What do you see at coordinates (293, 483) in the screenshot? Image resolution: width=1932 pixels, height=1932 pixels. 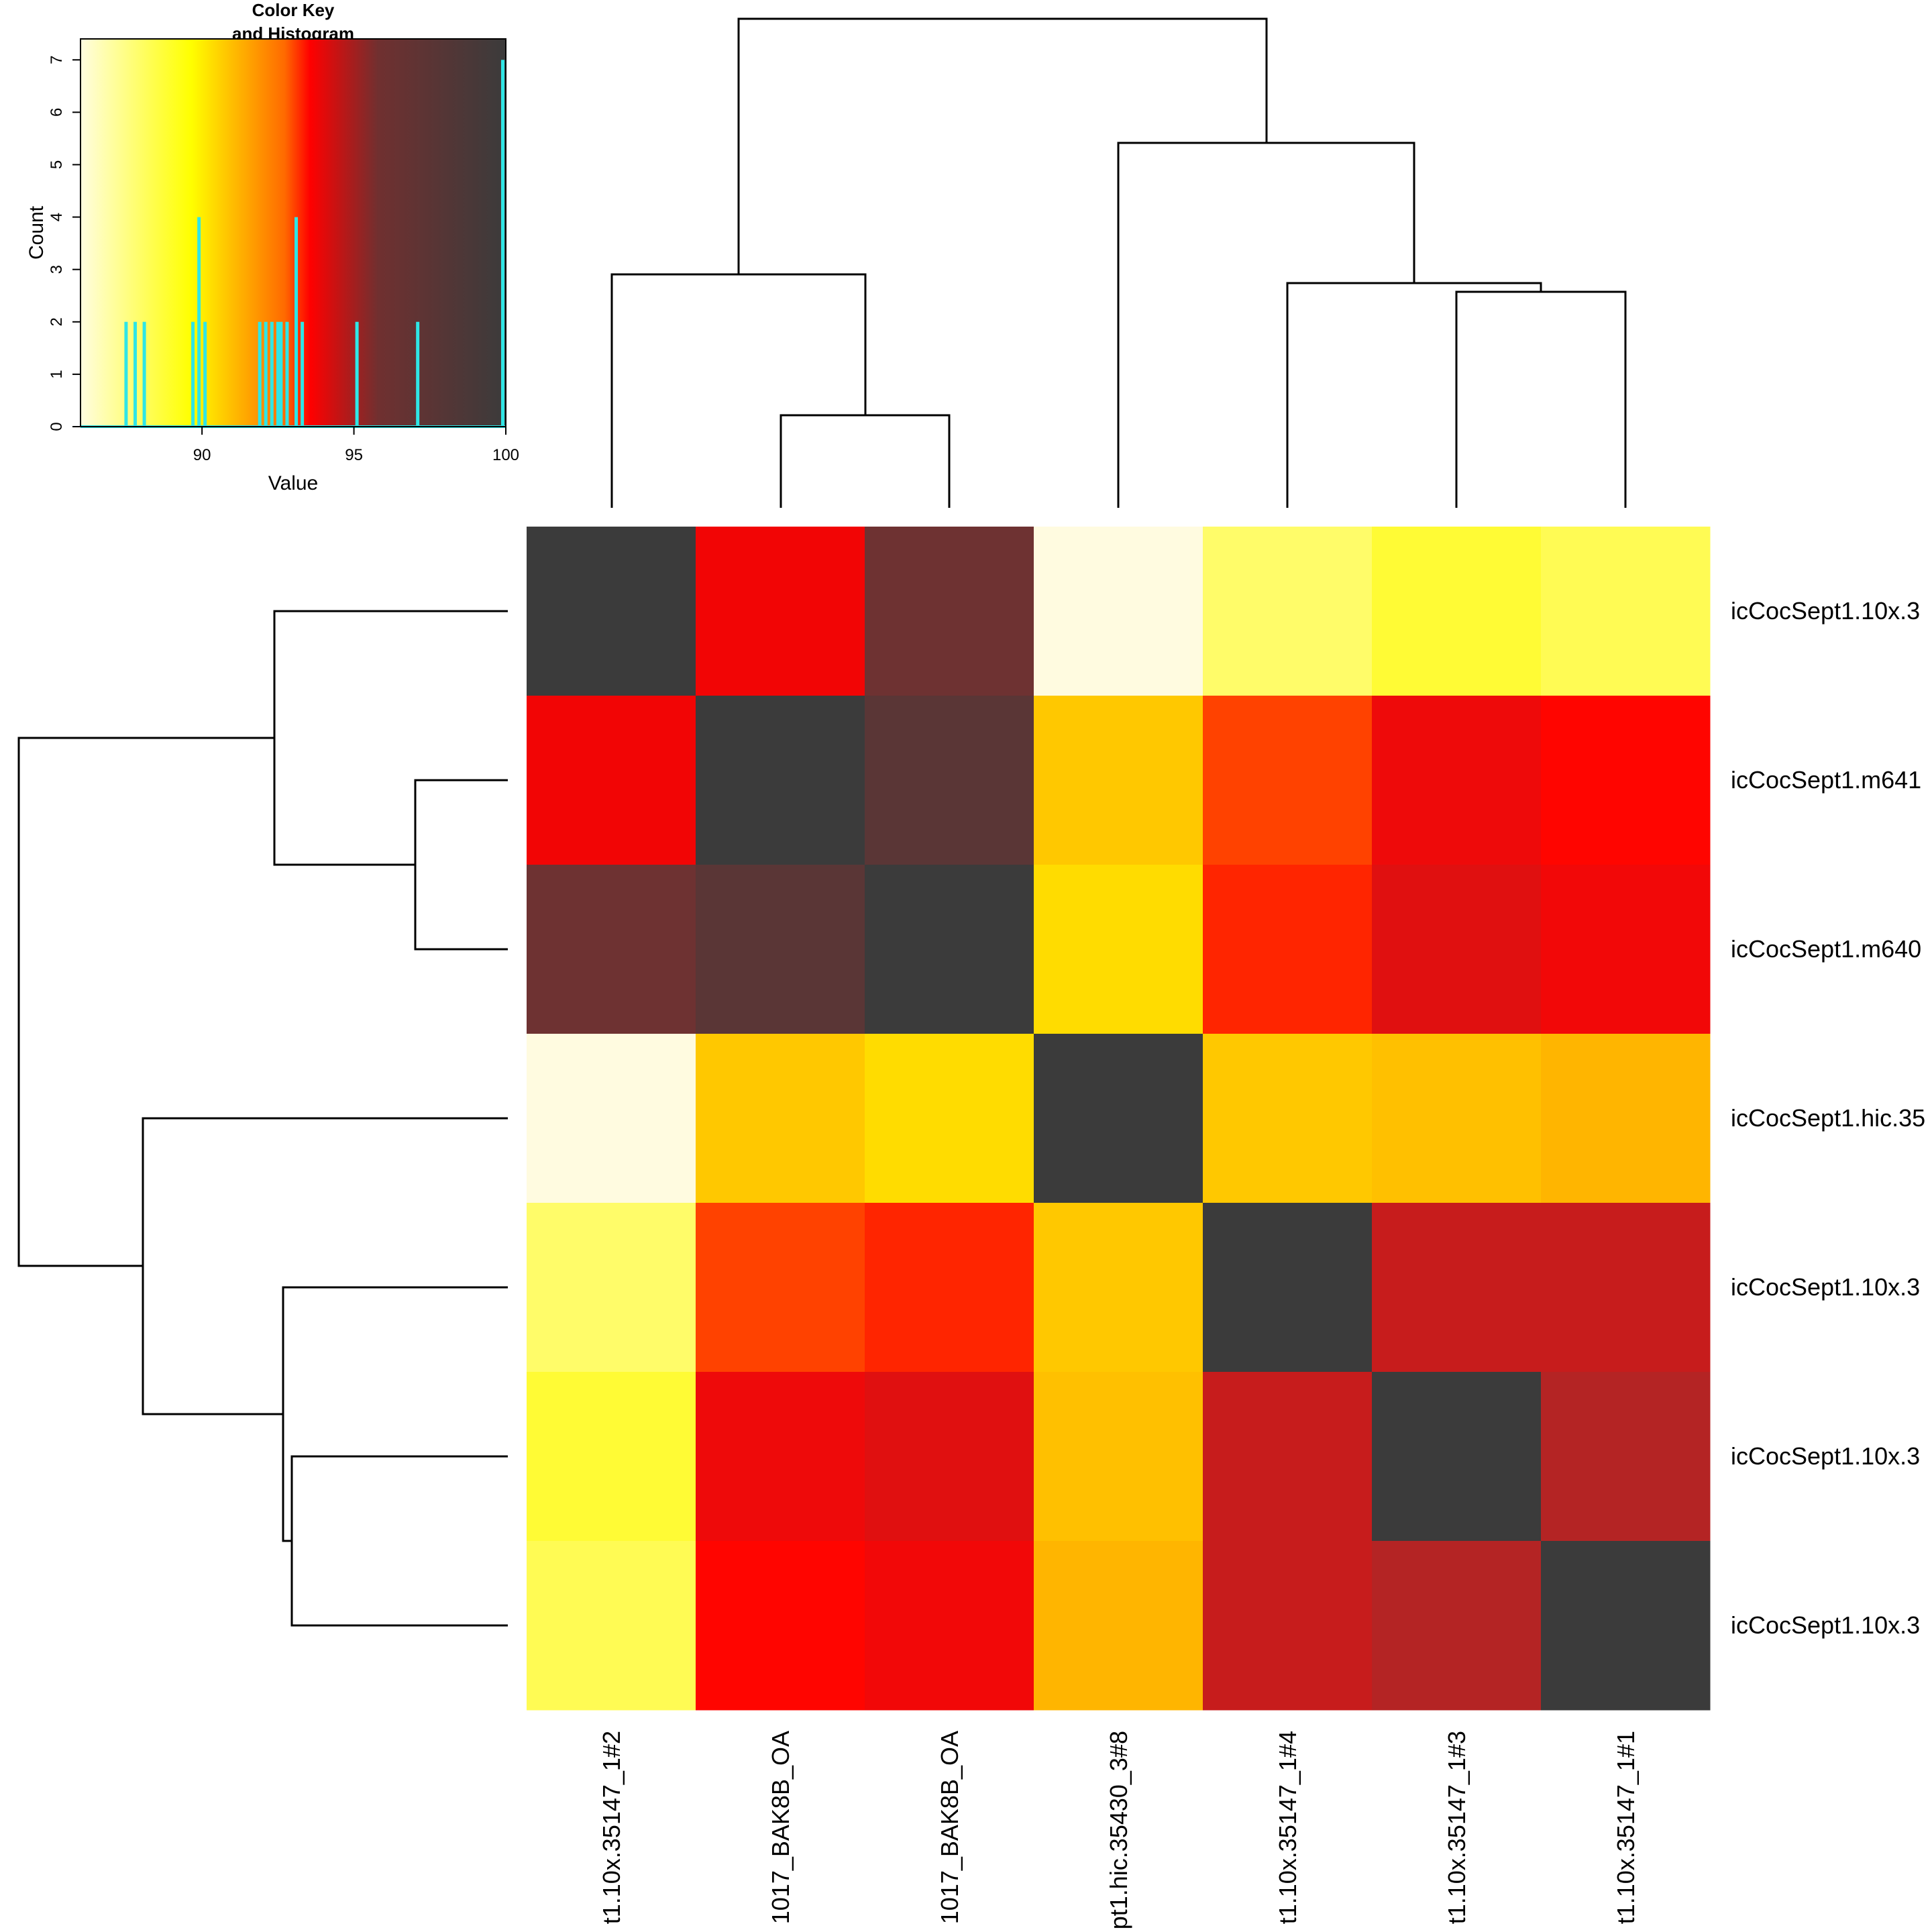 I see `color-key-xlabel: Value` at bounding box center [293, 483].